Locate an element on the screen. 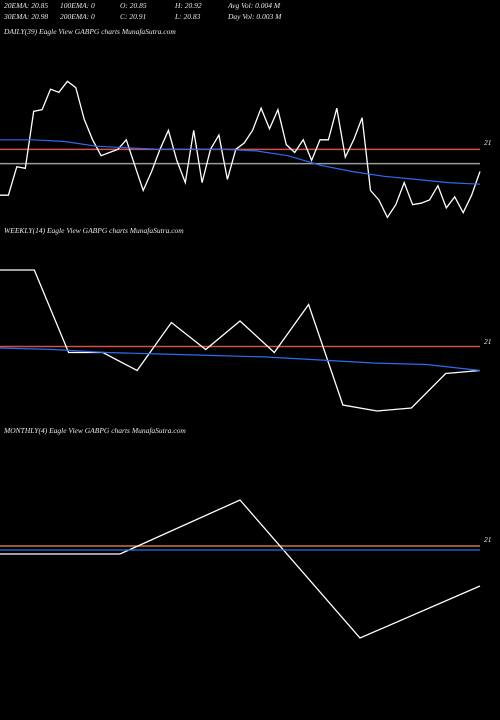 The width and height of the screenshot is (500, 720). stat-label: 100EMA: 0 is located at coordinates (77, 5).